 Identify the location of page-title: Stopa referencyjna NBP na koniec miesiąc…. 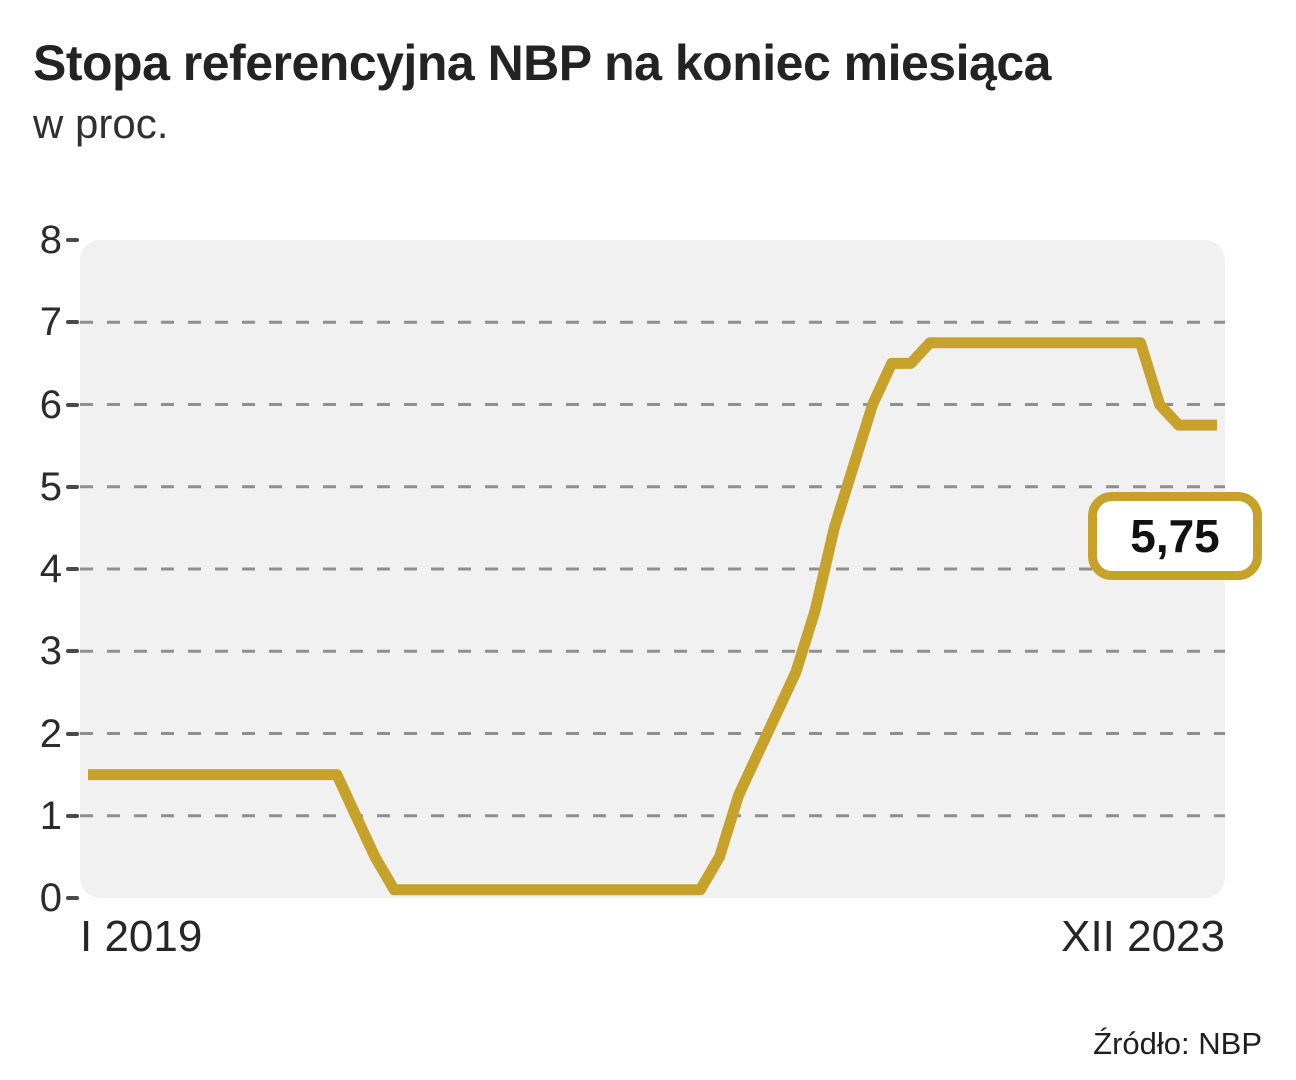
(542, 63).